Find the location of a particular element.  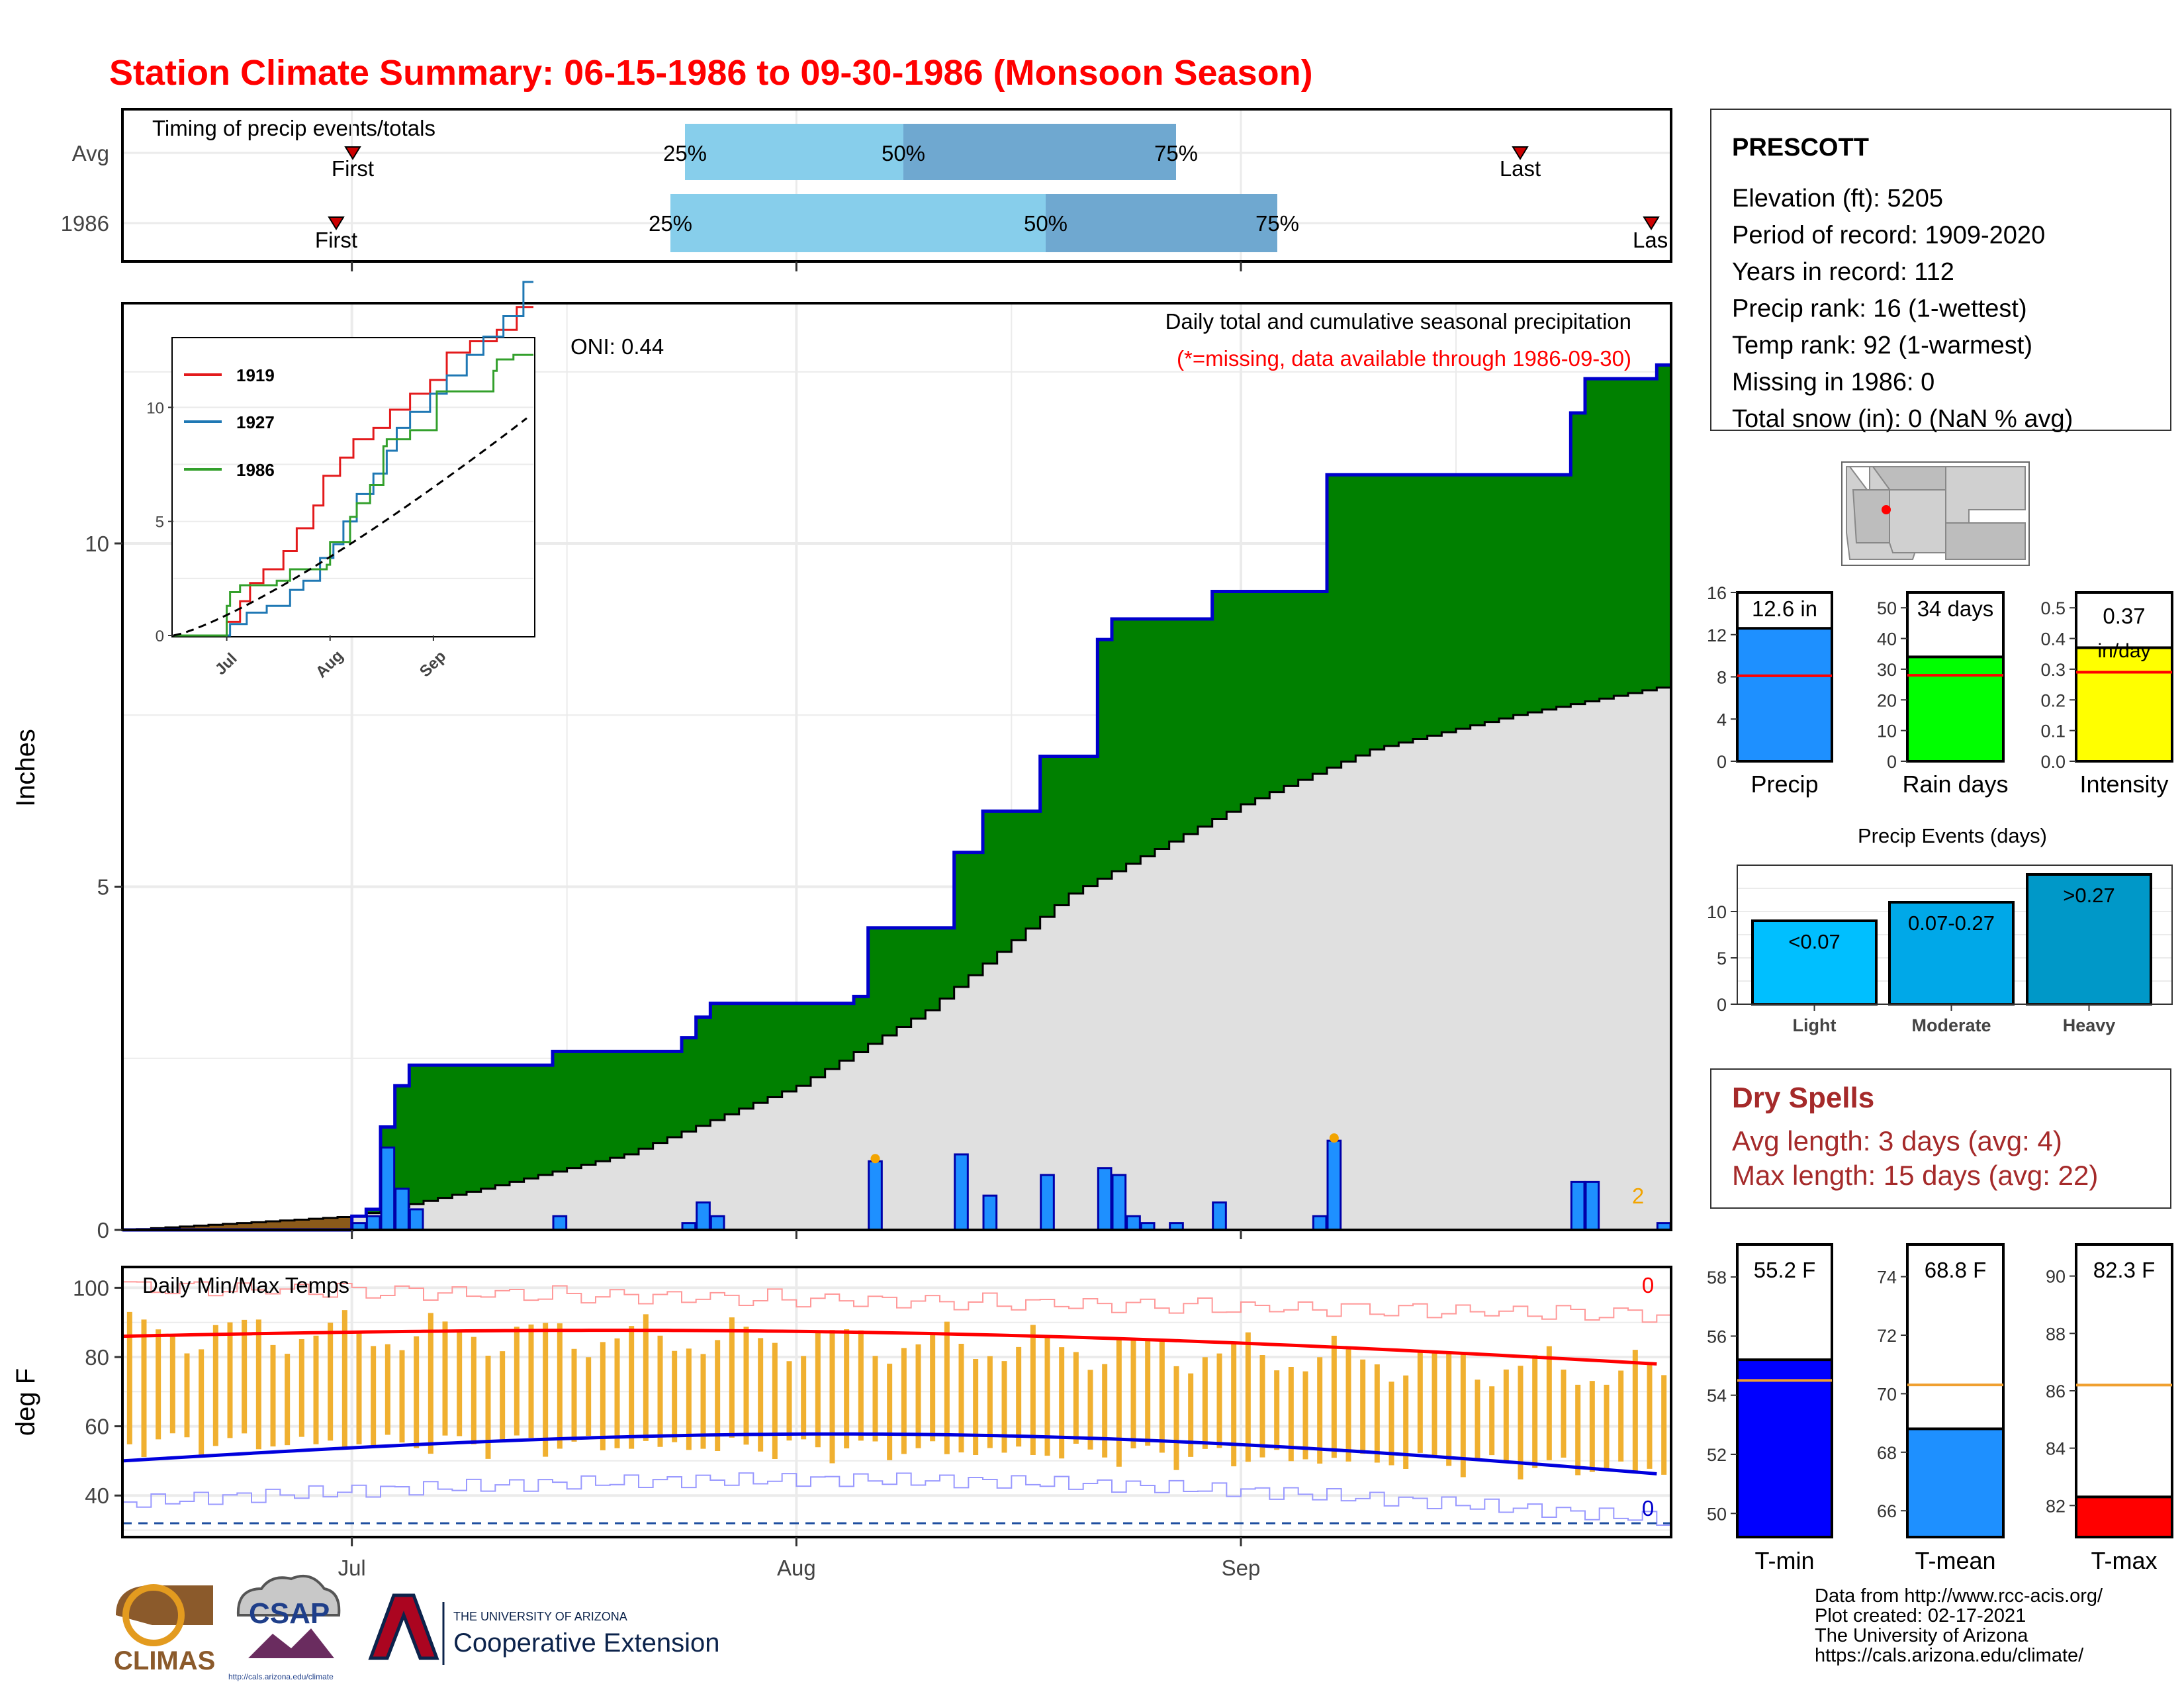

legend-1927: 1927 is located at coordinates (256, 422).